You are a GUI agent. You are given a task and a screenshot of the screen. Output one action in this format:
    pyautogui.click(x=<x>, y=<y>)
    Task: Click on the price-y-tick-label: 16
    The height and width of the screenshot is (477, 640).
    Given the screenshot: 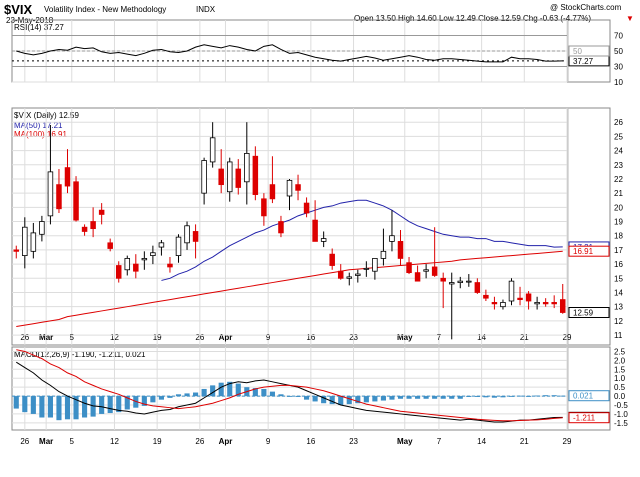 What is the action you would take?
    pyautogui.click(x=618, y=264)
    